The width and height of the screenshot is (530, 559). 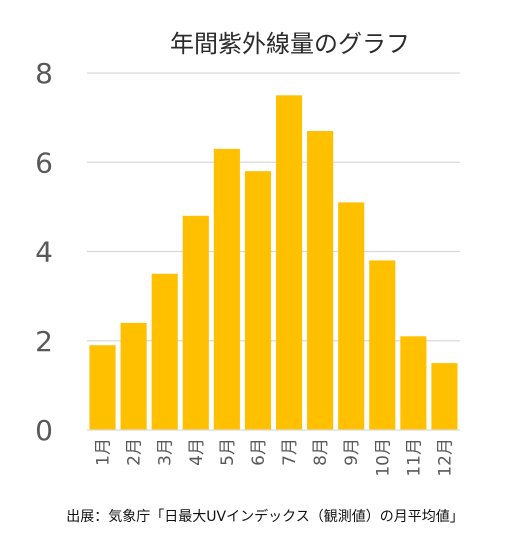 I want to click on y-tick-label: 0, so click(x=44, y=430).